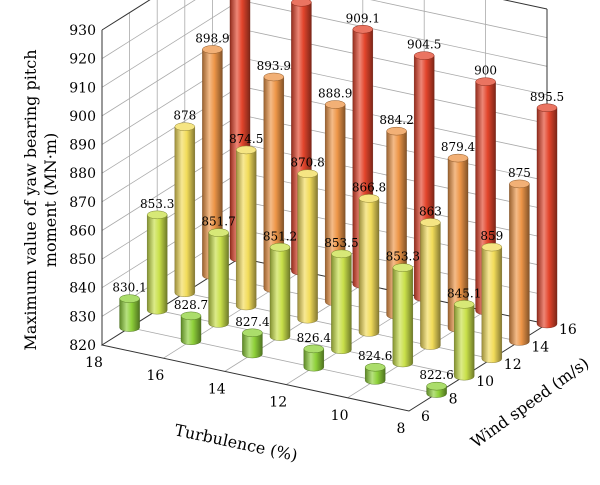  Describe the element at coordinates (335, 93) in the screenshot. I see `data-label: 888.9` at that location.